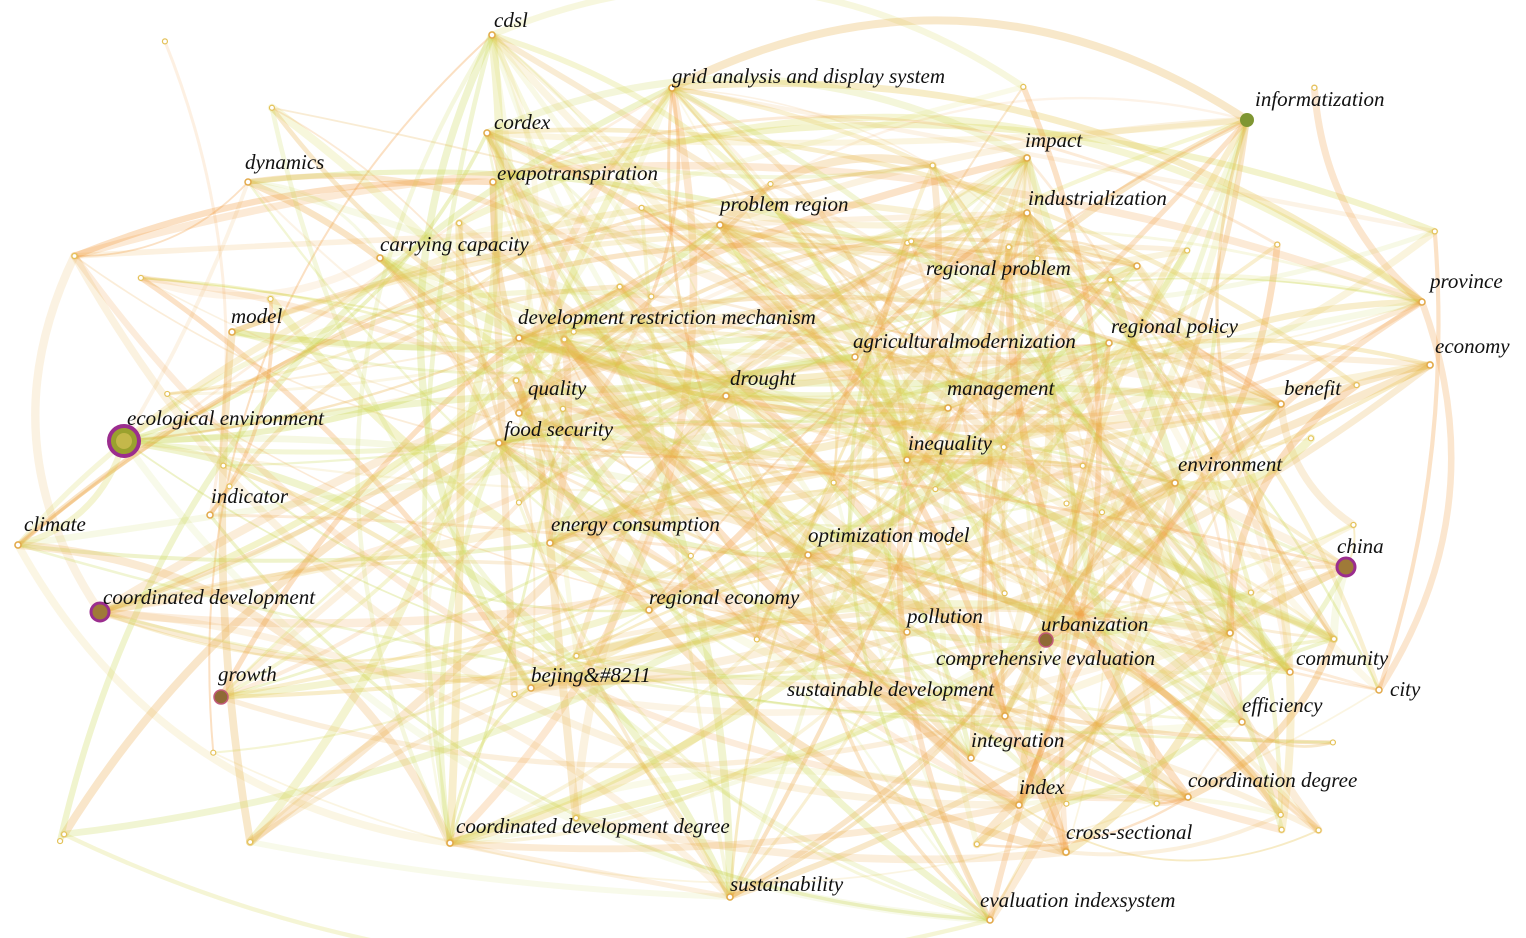 The image size is (1526, 938). I want to click on node-label: evapotranspiration, so click(577, 173).